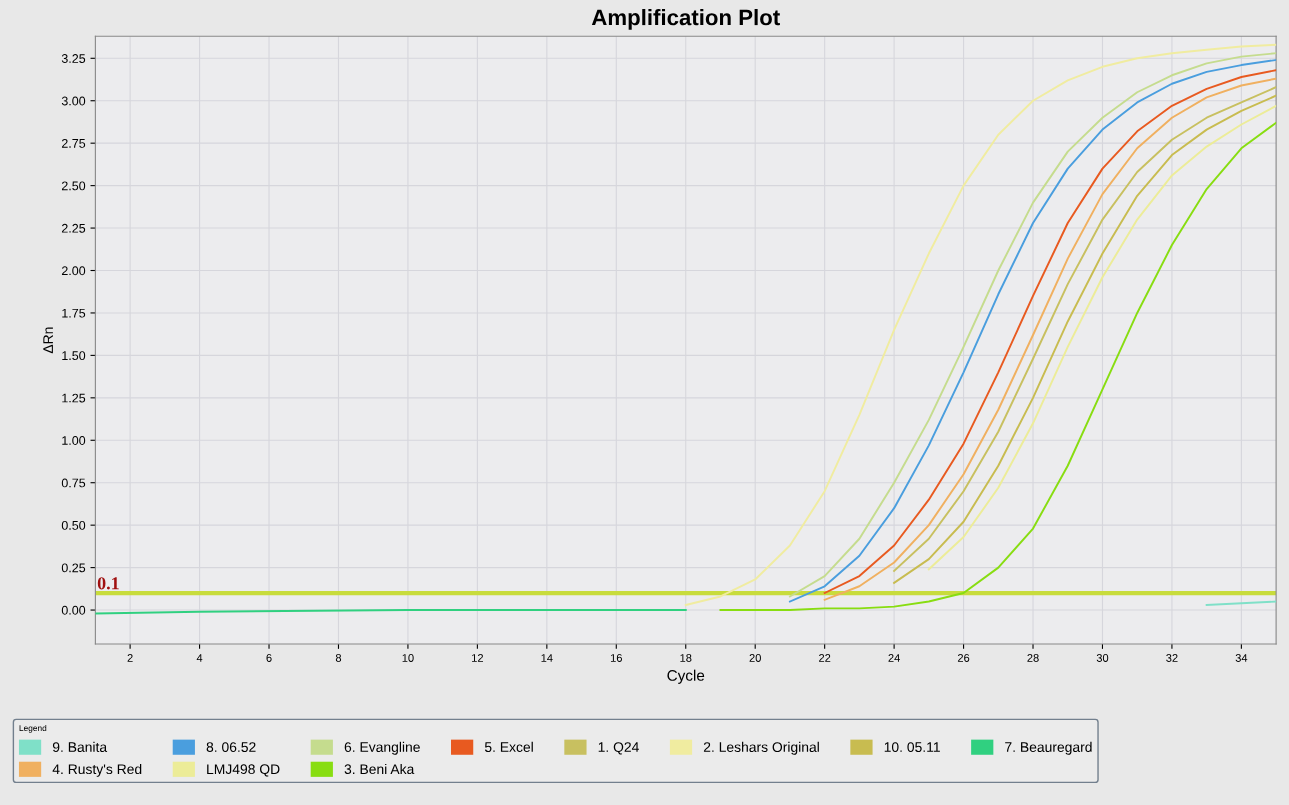 This screenshot has width=1289, height=805. What do you see at coordinates (243, 770) in the screenshot?
I see `legend-label: LMJ498 QD` at bounding box center [243, 770].